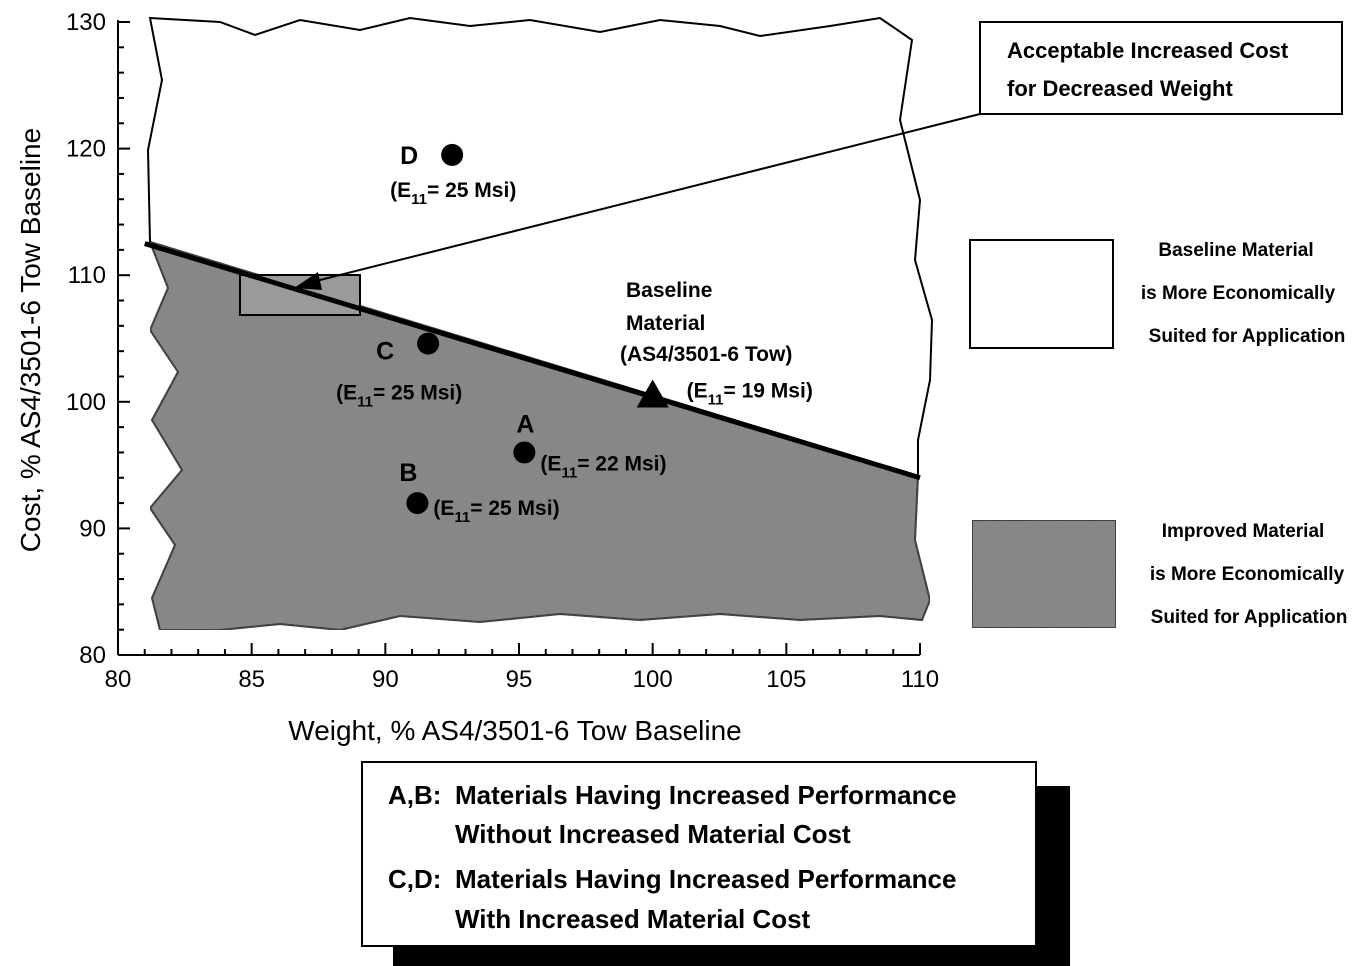 The width and height of the screenshot is (1368, 966). What do you see at coordinates (705, 795) in the screenshot?
I see `note-ab-line-1: Materials Having Increased Performance` at bounding box center [705, 795].